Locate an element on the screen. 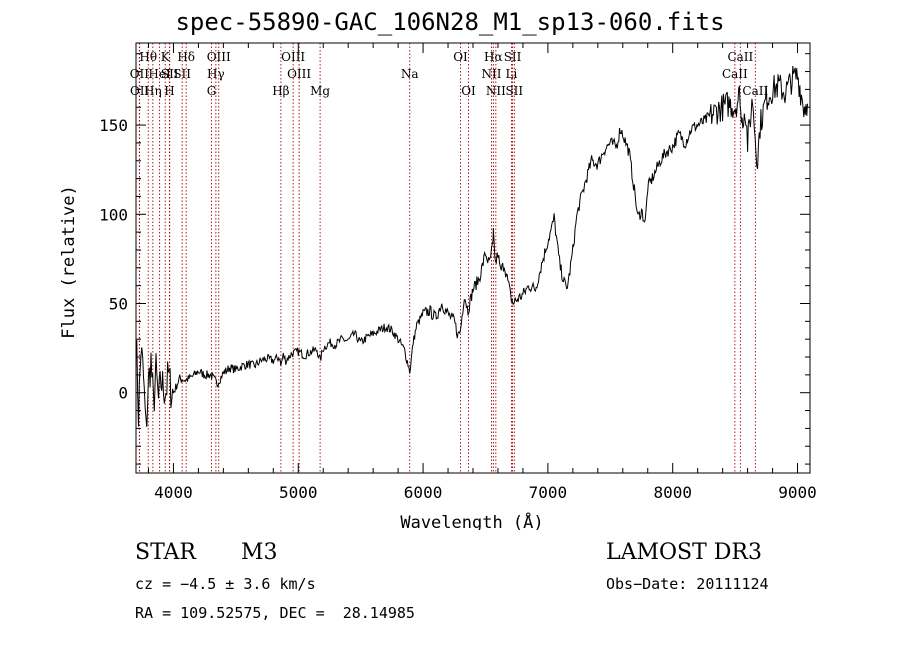 This screenshot has width=900, height=649. line-label-18: OI is located at coordinates (460, 57).